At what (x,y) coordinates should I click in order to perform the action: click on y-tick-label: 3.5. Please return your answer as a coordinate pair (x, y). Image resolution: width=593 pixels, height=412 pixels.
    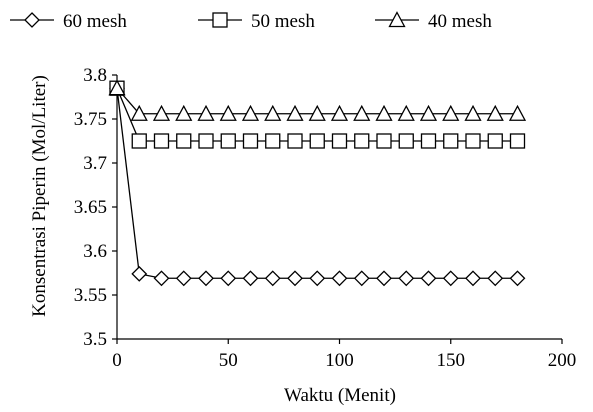
    Looking at the image, I should click on (95, 339).